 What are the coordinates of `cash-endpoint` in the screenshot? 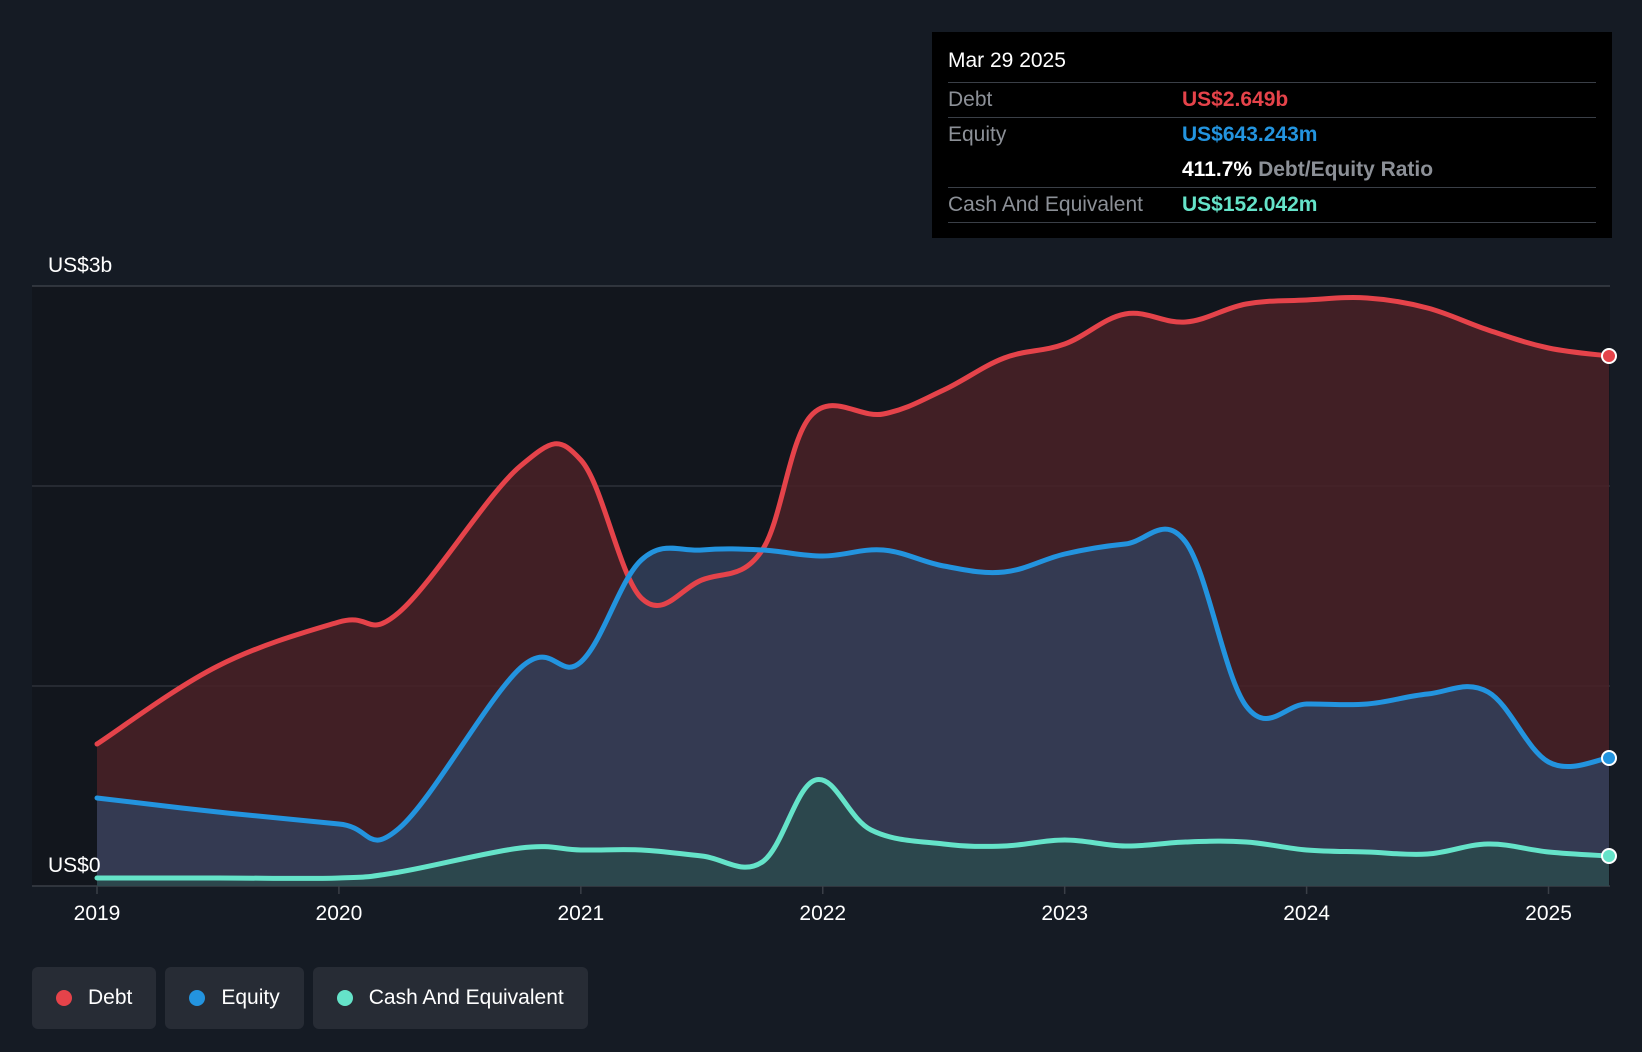 It's located at (1609, 856).